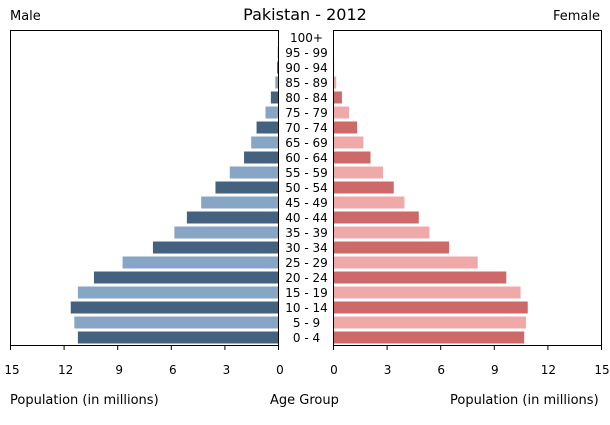  Describe the element at coordinates (306, 188) in the screenshot. I see `age-group-tick-label: 50 - 54` at that location.